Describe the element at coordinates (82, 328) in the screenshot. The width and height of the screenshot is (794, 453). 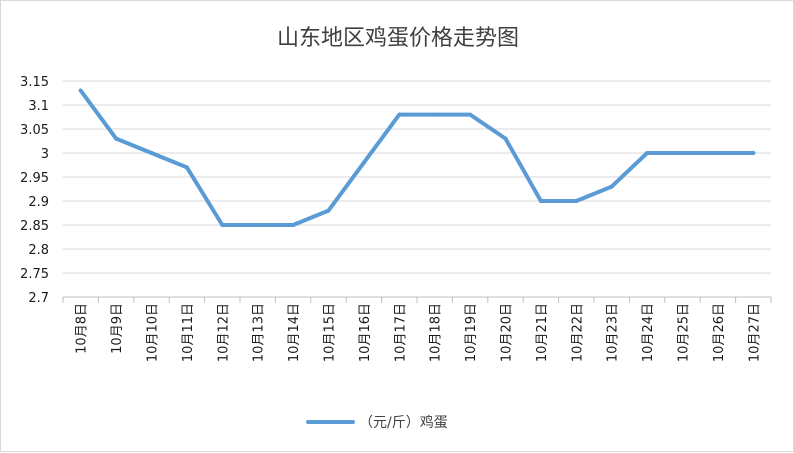
I see `x-tick-label: 10月8日` at that location.